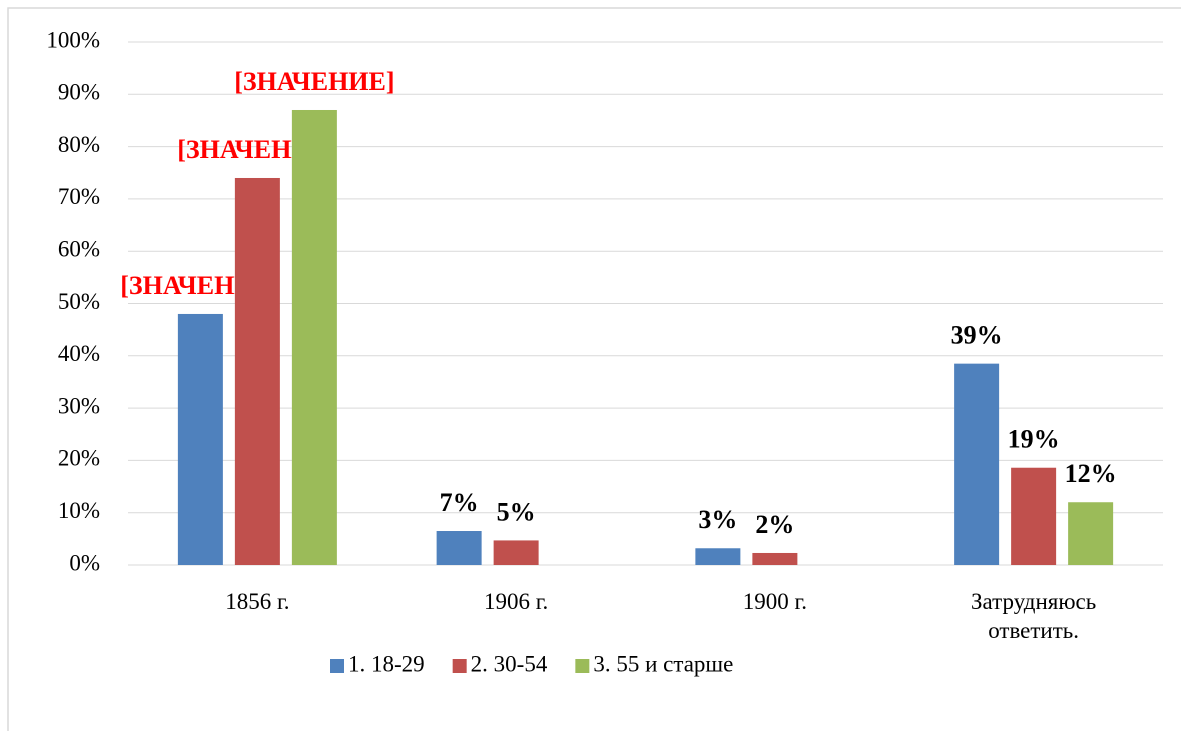  Describe the element at coordinates (84, 562) in the screenshot. I see `y-tick-label: 0%` at that location.